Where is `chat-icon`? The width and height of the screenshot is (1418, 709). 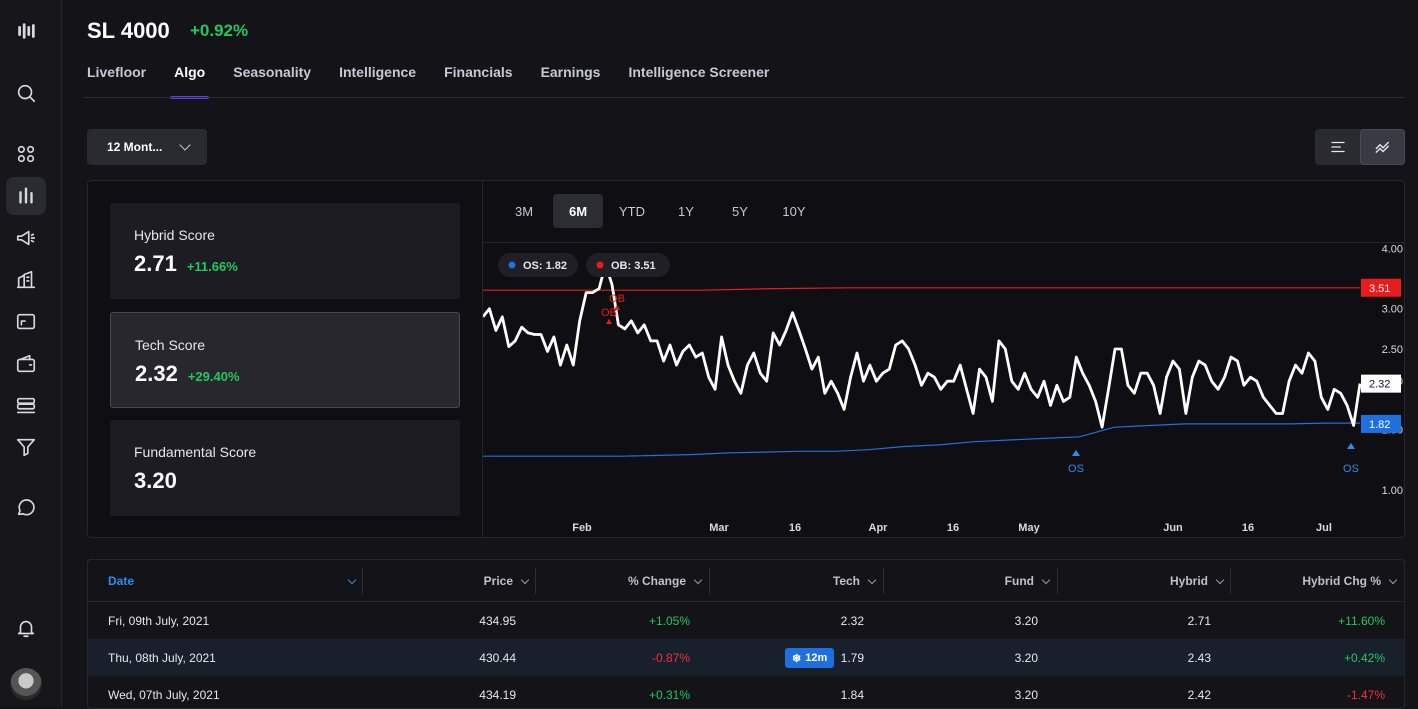 chat-icon is located at coordinates (26, 507).